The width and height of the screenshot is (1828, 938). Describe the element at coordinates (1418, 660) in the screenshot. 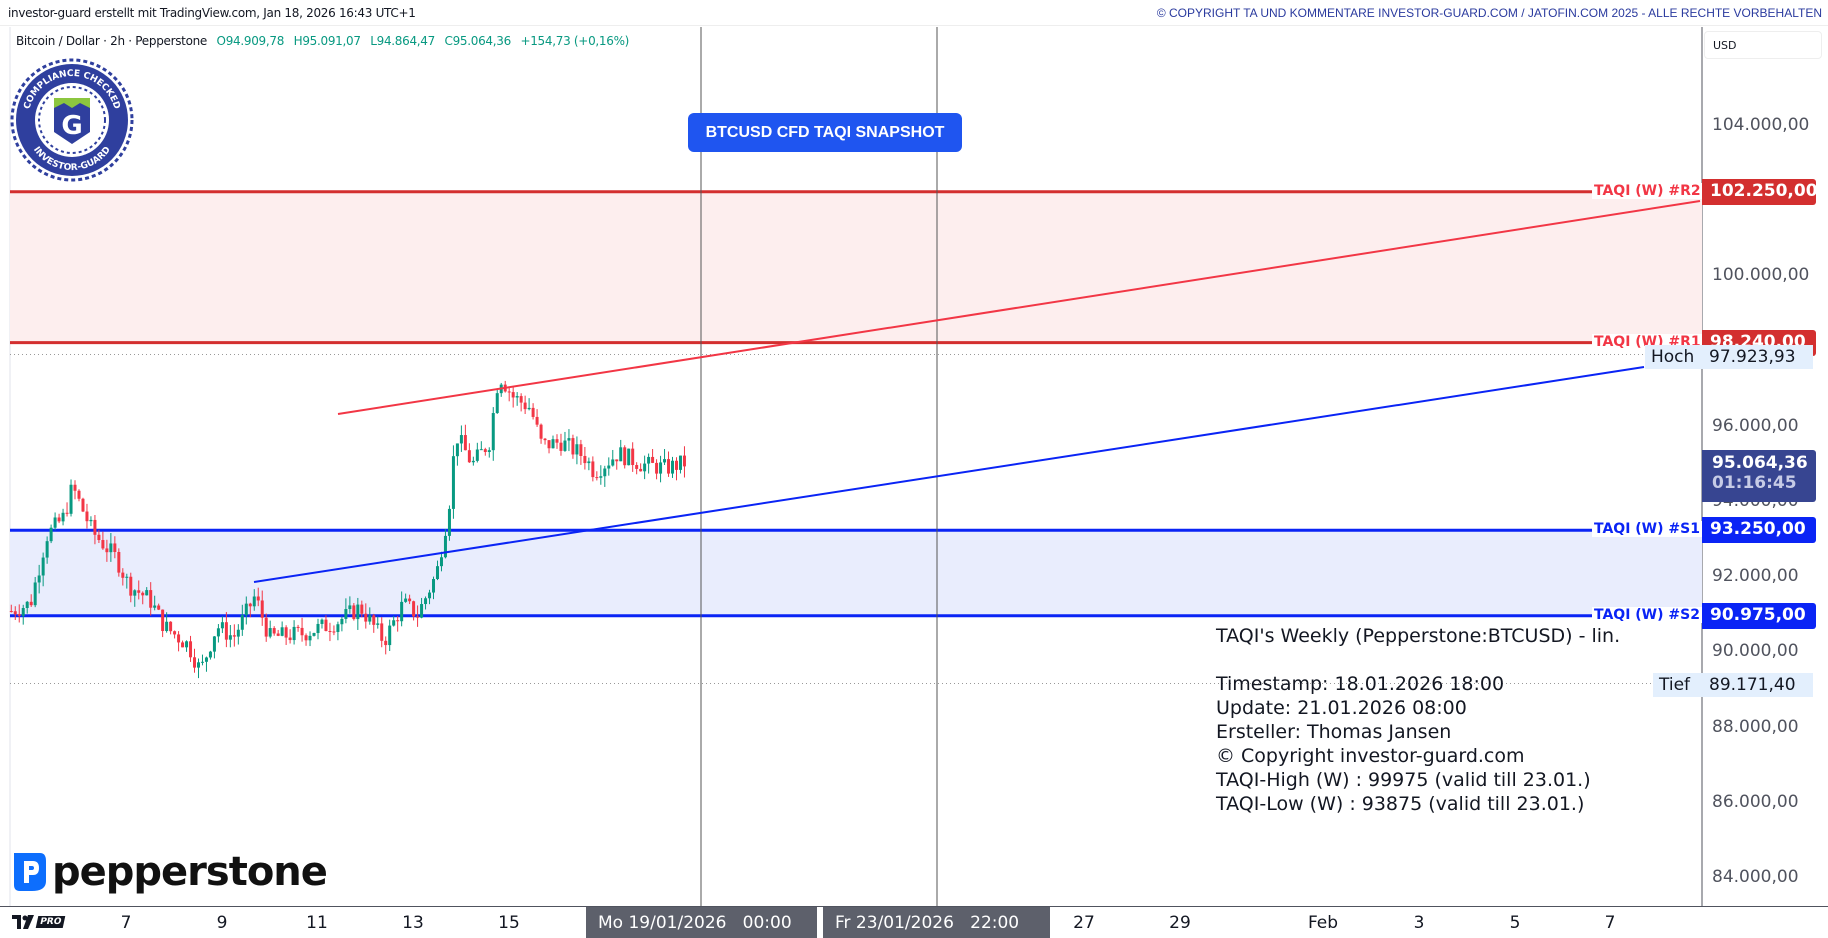

I see `info-line` at that location.